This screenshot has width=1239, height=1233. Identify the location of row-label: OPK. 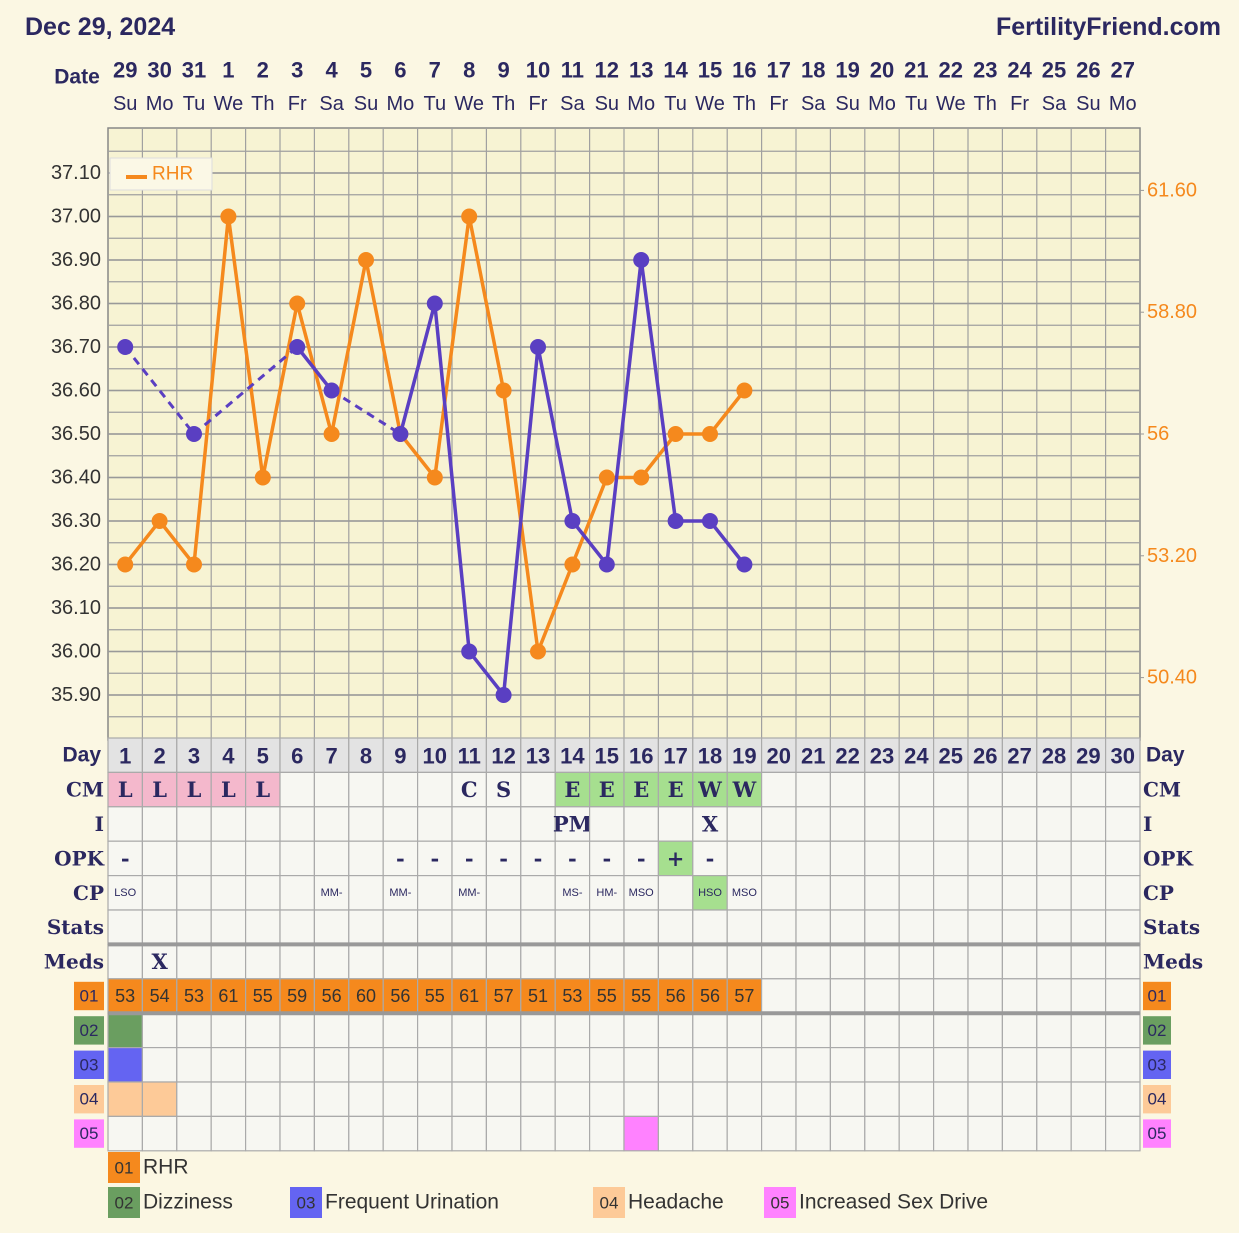
(79, 858).